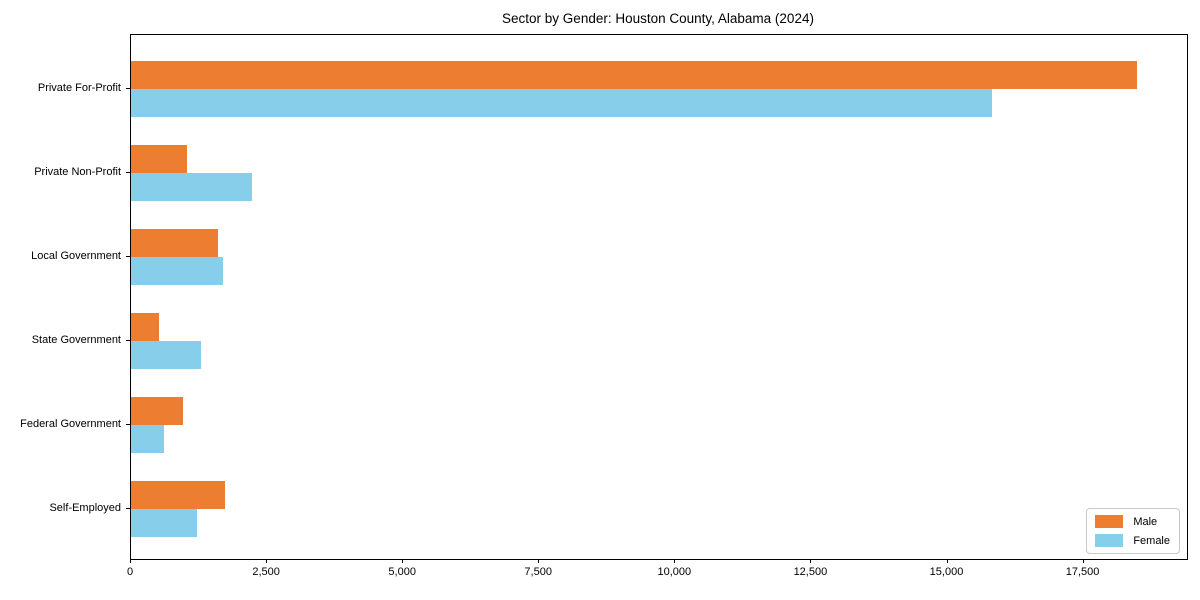  Describe the element at coordinates (674, 572) in the screenshot. I see `x-axis-tick-label: 10,000` at that location.